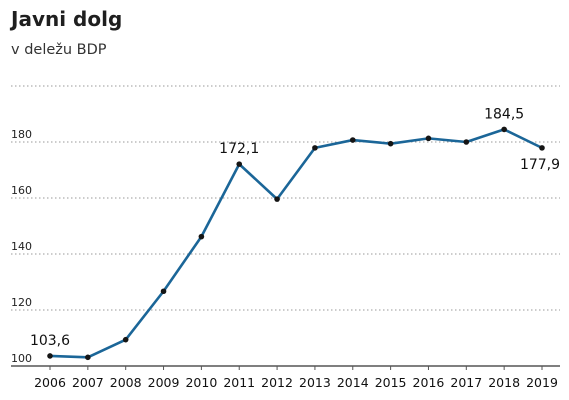  I want to click on x-tick-label: 2018, so click(504, 382).